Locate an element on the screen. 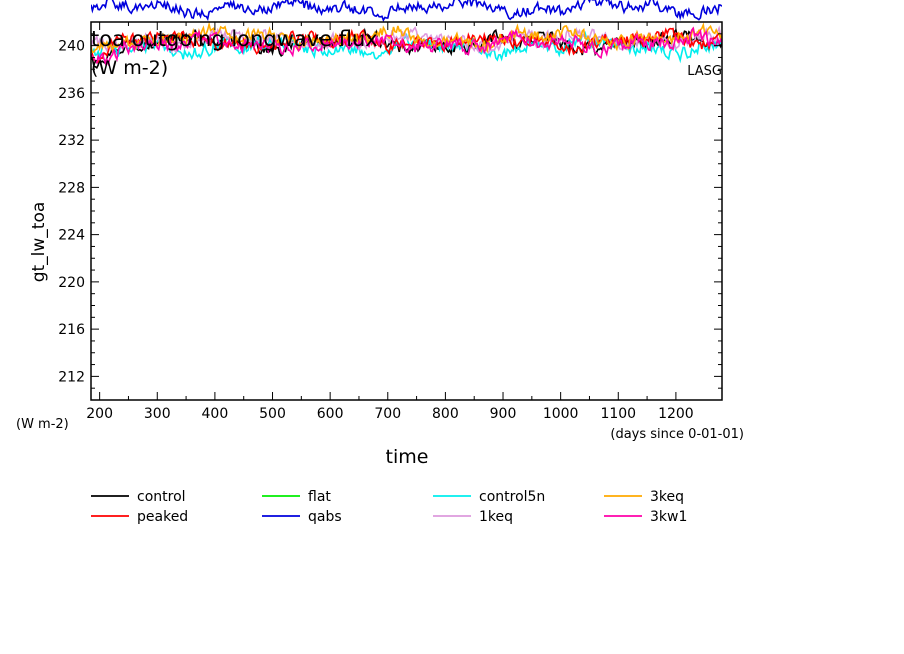 The width and height of the screenshot is (904, 654). legend-label-qabs: qabs is located at coordinates (325, 517).